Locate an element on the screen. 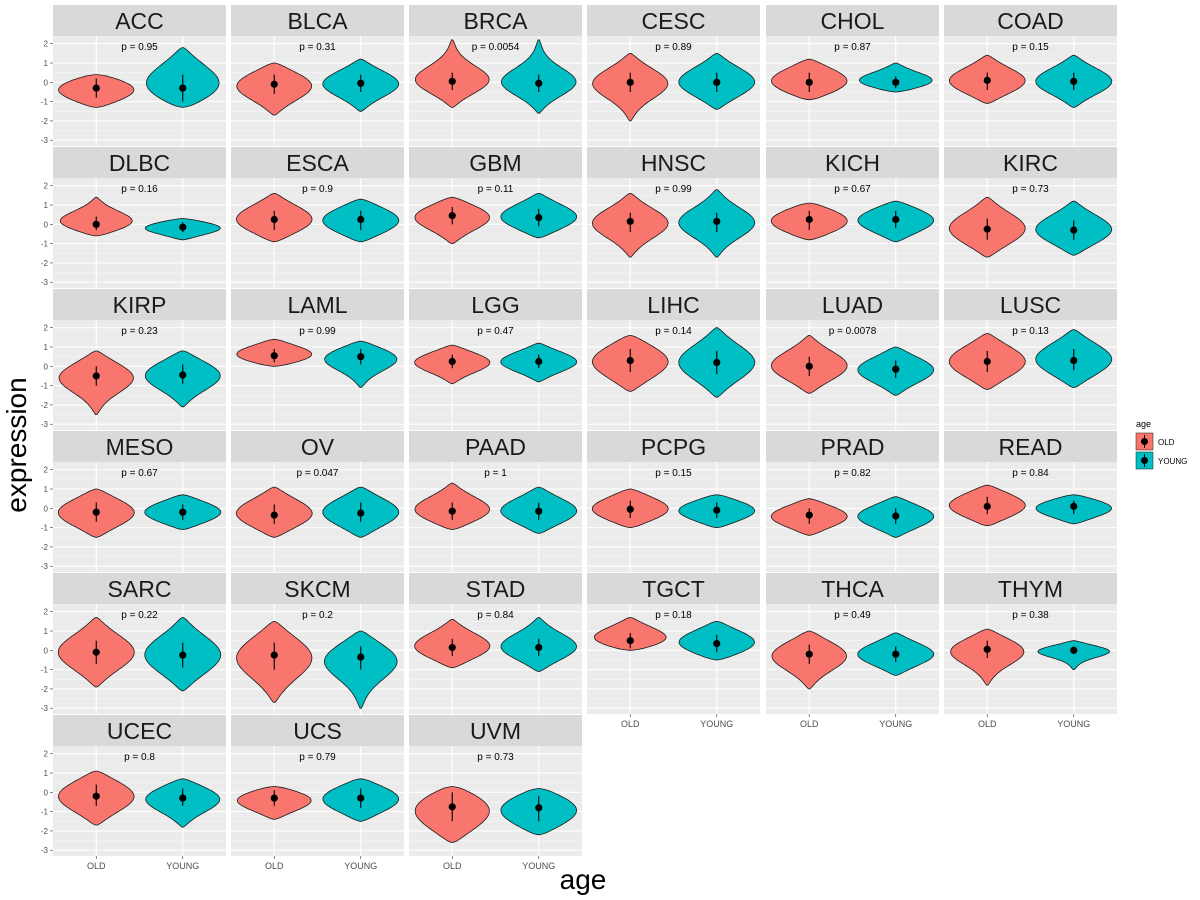  facet-label: KICH is located at coordinates (852, 163).